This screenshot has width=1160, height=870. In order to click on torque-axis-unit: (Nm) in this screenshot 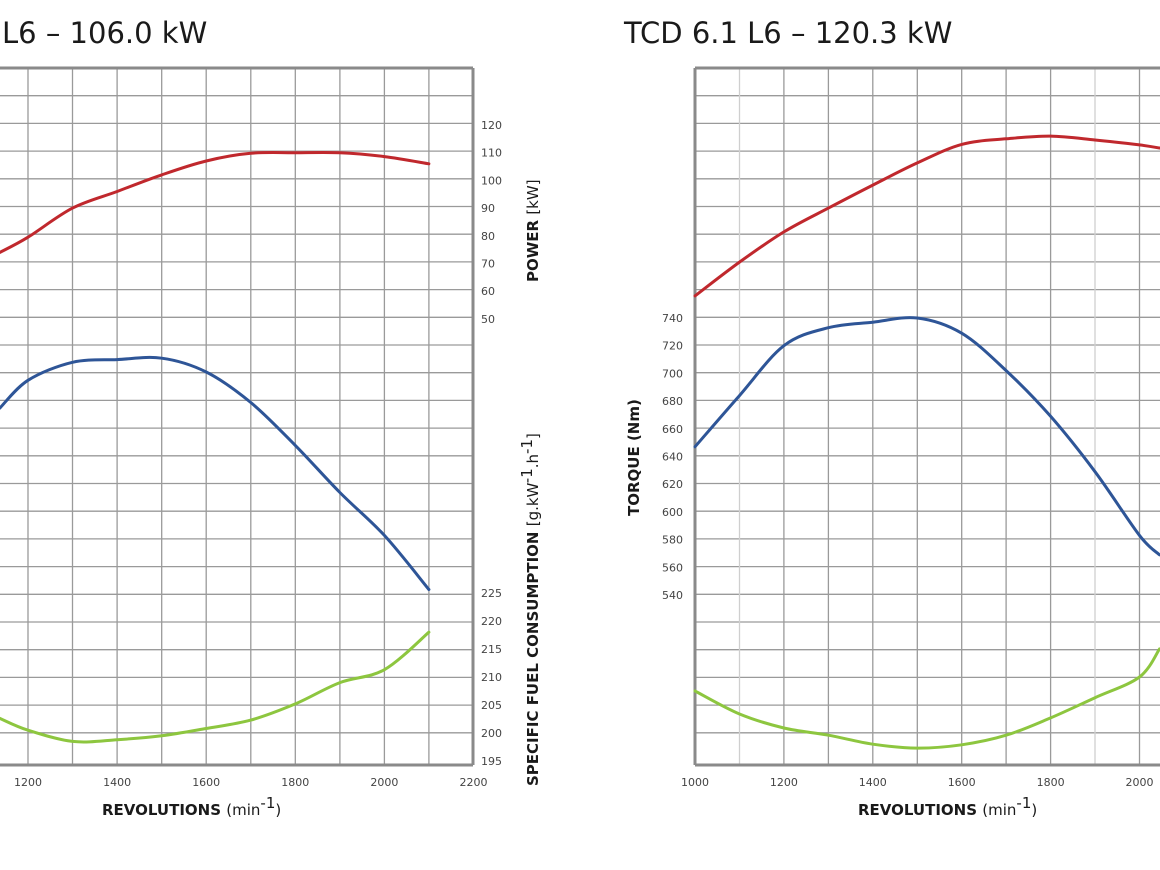, I will do `click(634, 420)`.